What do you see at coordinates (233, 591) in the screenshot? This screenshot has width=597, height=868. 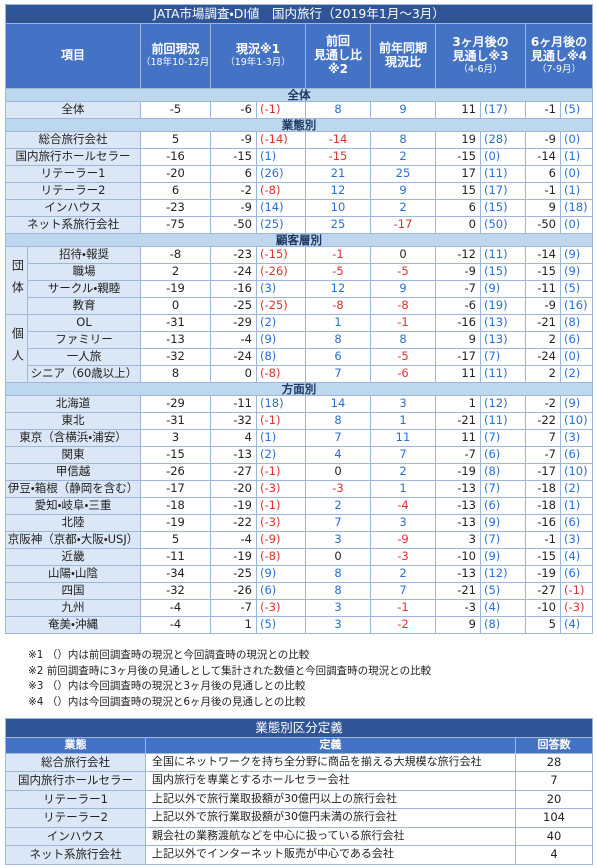 I see `value-cell: -26` at bounding box center [233, 591].